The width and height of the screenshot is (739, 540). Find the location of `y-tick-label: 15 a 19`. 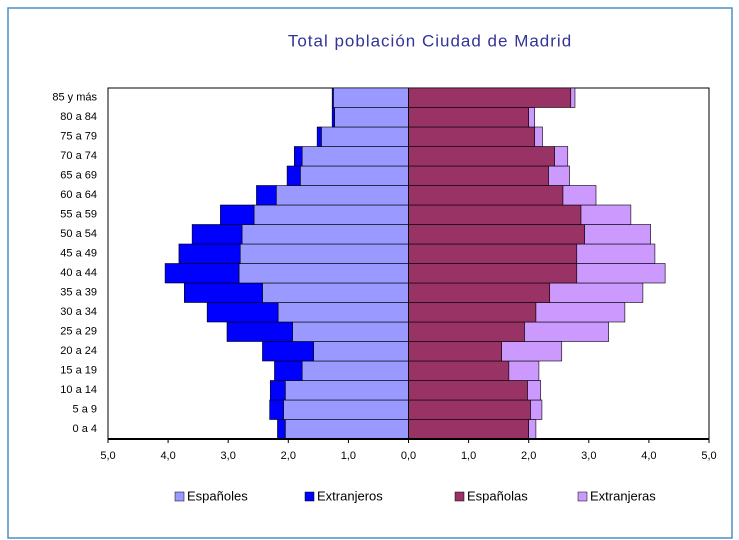

y-tick-label: 15 a 19 is located at coordinates (78, 371).